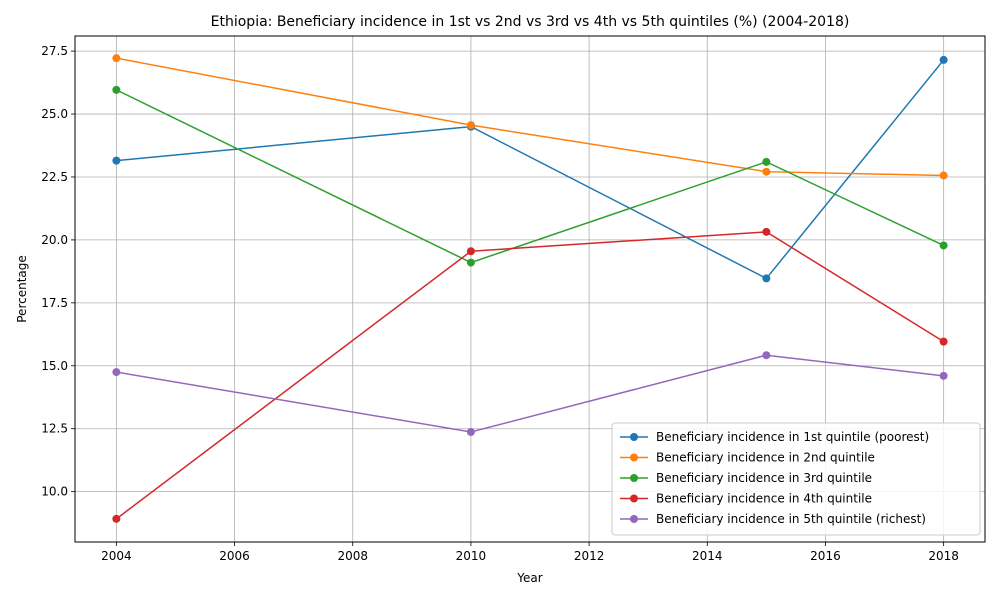  What do you see at coordinates (54, 303) in the screenshot?
I see `y-tick-label: 17.5` at bounding box center [54, 303].